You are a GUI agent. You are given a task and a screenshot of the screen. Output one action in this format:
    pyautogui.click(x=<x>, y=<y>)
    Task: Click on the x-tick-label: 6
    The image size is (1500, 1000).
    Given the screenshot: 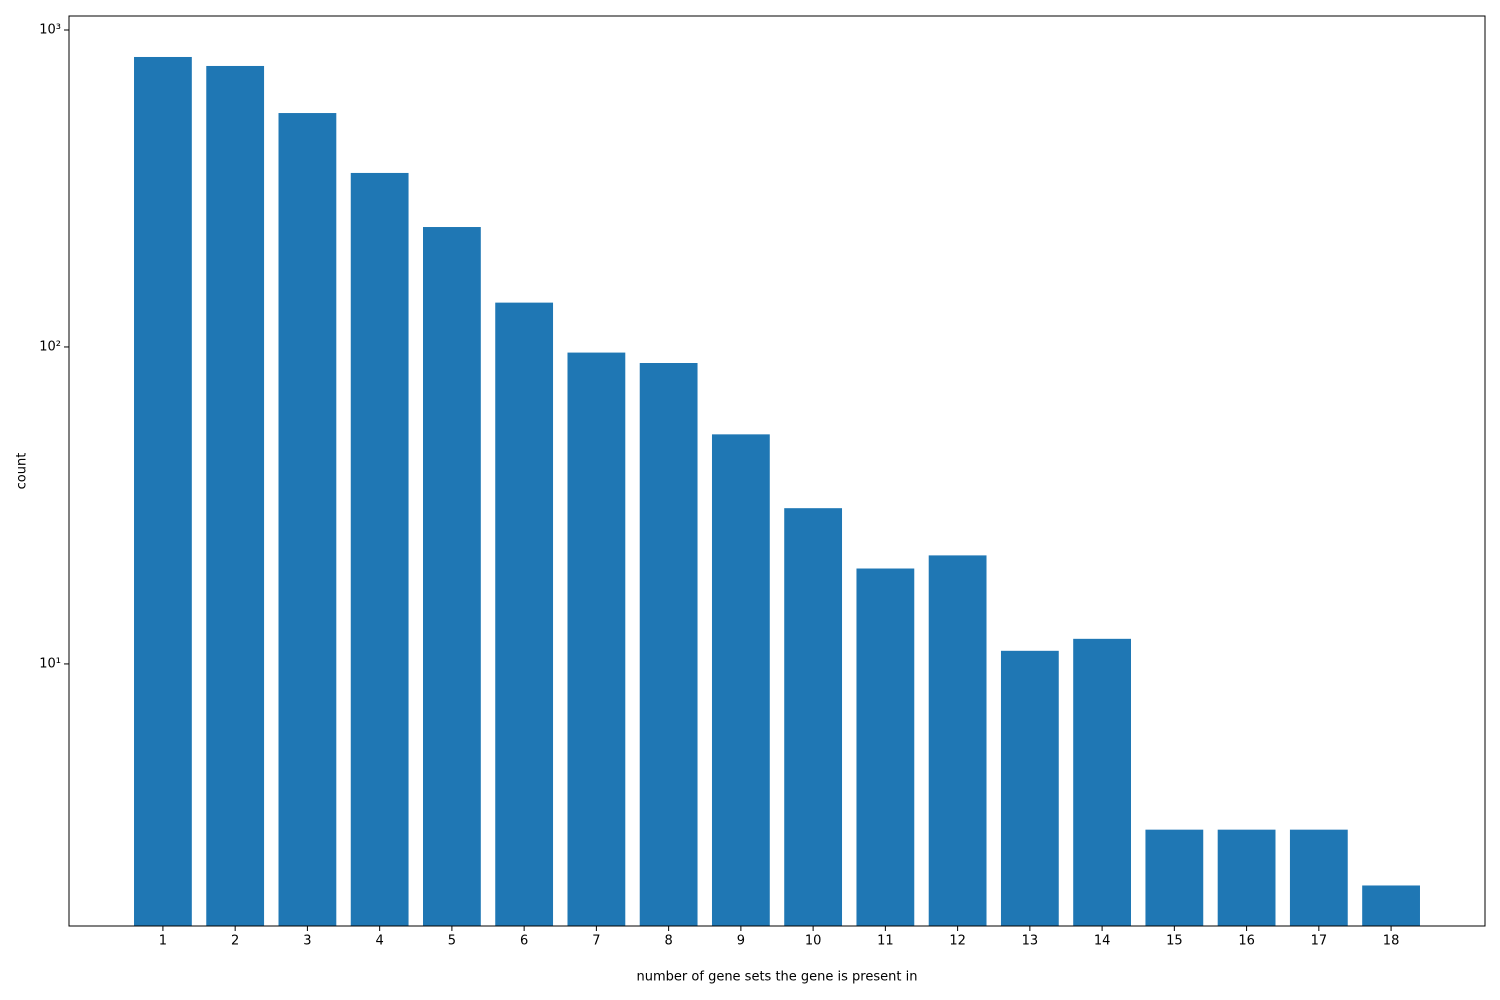 What is the action you would take?
    pyautogui.click(x=524, y=941)
    